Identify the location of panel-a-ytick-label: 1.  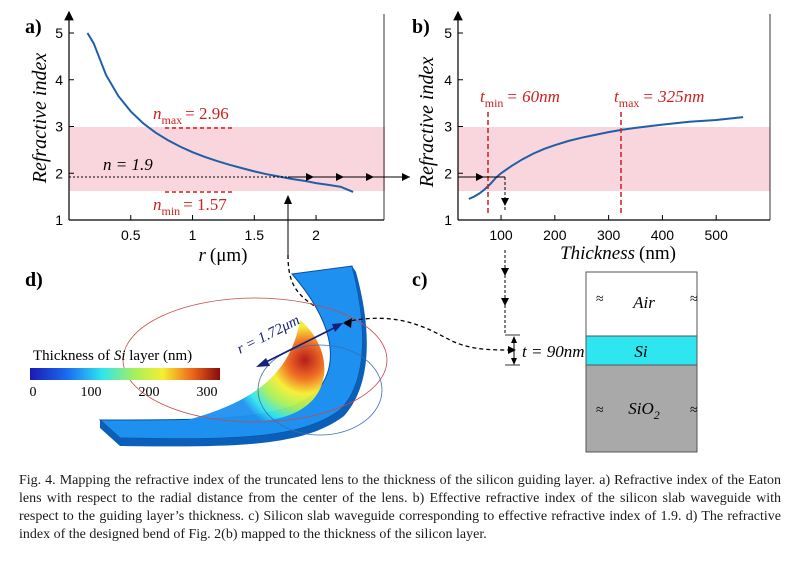
(59, 220).